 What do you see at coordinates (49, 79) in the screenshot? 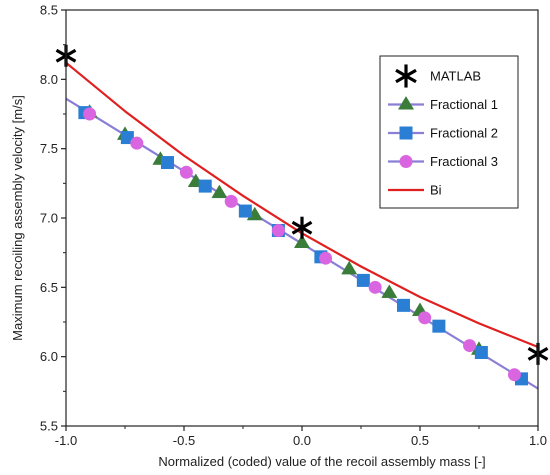
I see `y-tick-label: 8.0` at bounding box center [49, 79].